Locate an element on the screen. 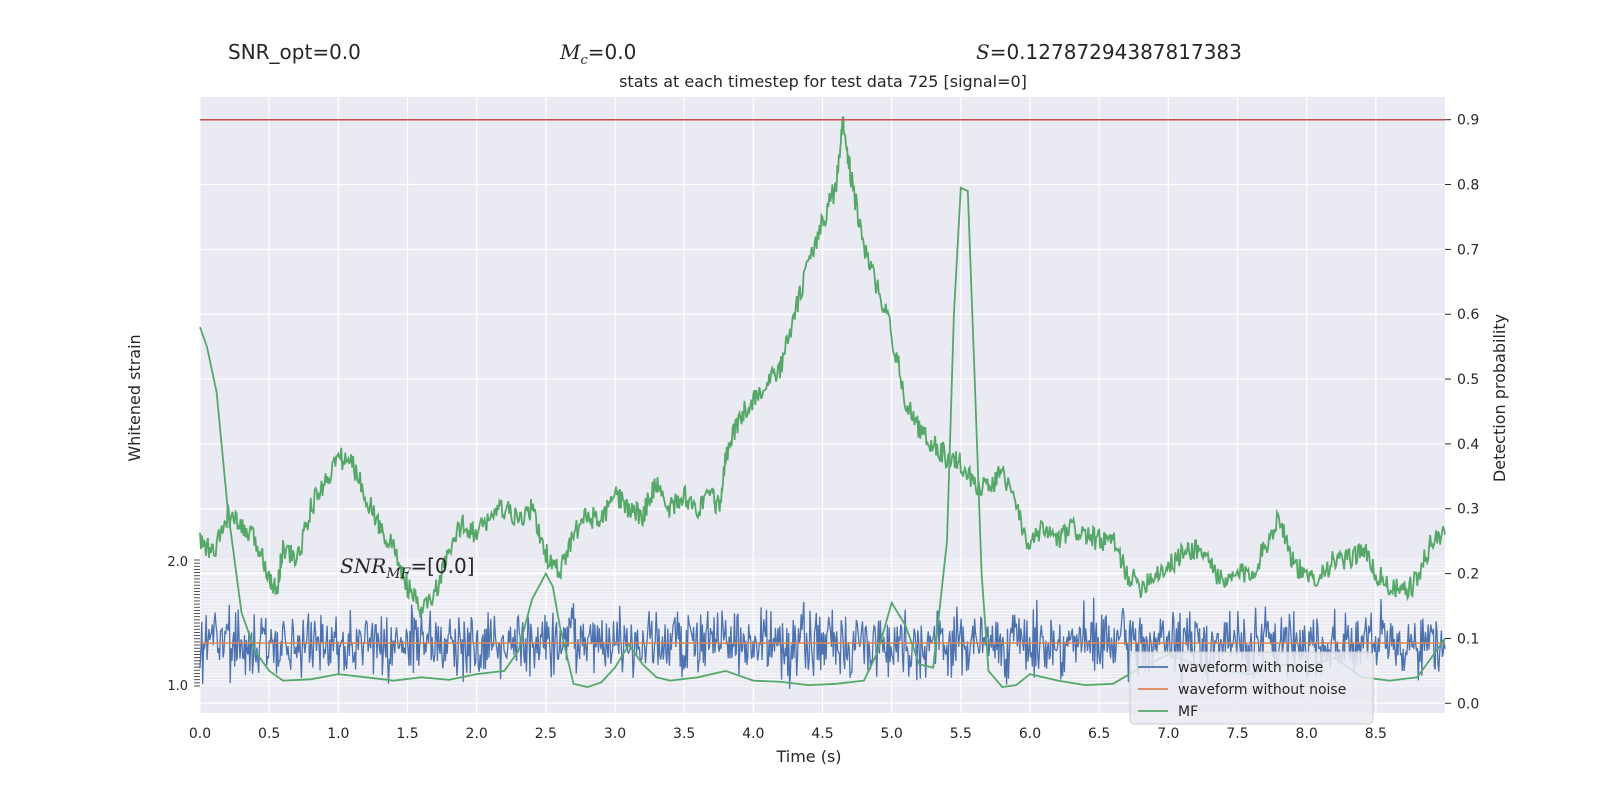 Image resolution: width=1600 pixels, height=800 pixels. y-tick-label: 0.8 is located at coordinates (1468, 186).